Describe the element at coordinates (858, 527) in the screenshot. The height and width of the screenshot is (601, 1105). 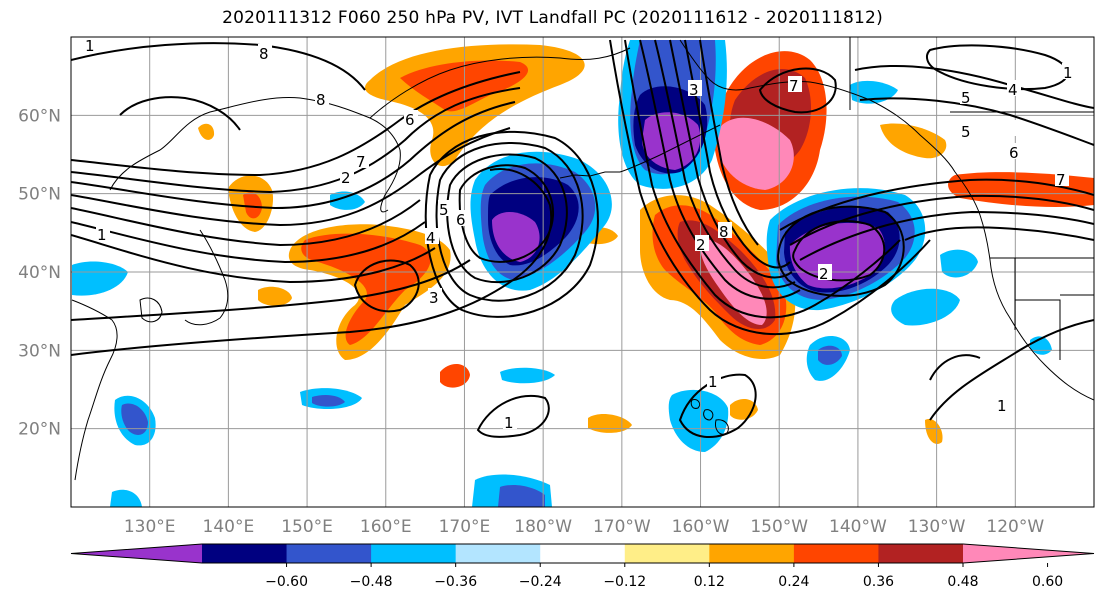
I see `longitude-tick-label: 140°W` at that location.